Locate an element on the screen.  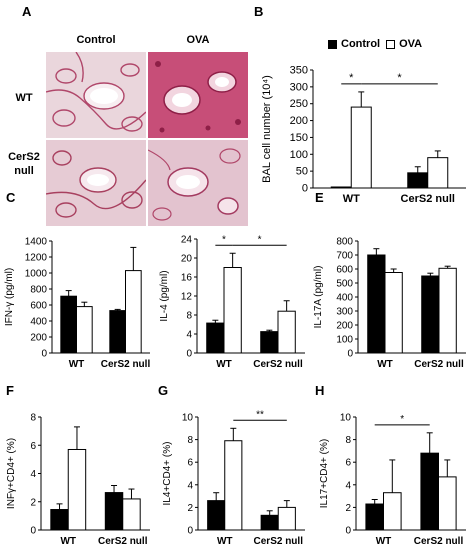
x-tick-label-c: WT is located at coordinates (77, 364).